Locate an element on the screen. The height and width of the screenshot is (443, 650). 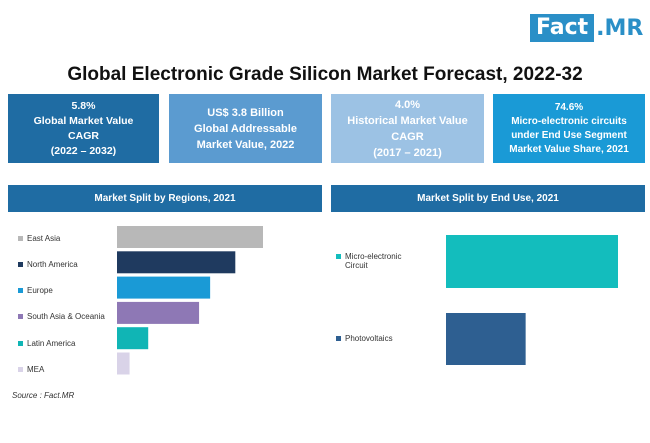
end-use-chart-title: Market Split by End Use, 2021 is located at coordinates (488, 198).